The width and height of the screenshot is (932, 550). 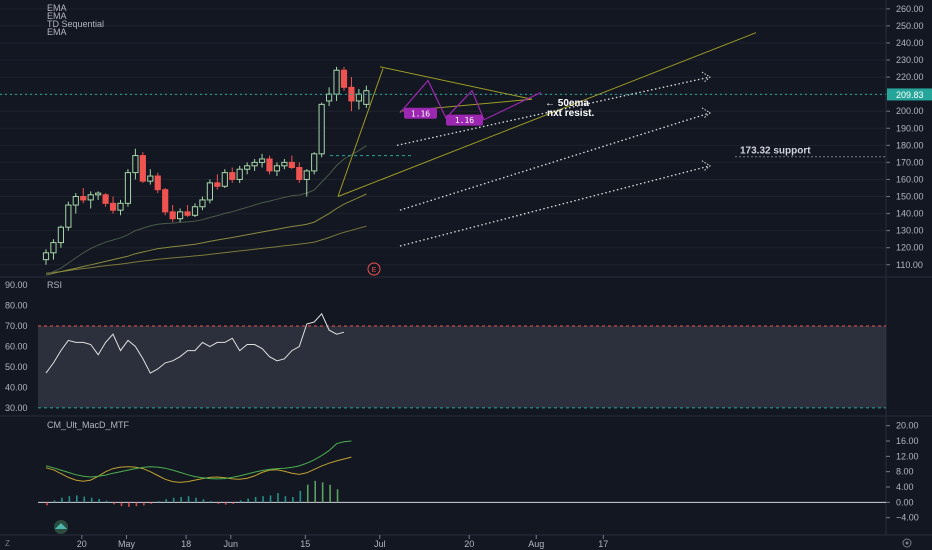 I want to click on time-tick-label: 17, so click(x=603, y=544).